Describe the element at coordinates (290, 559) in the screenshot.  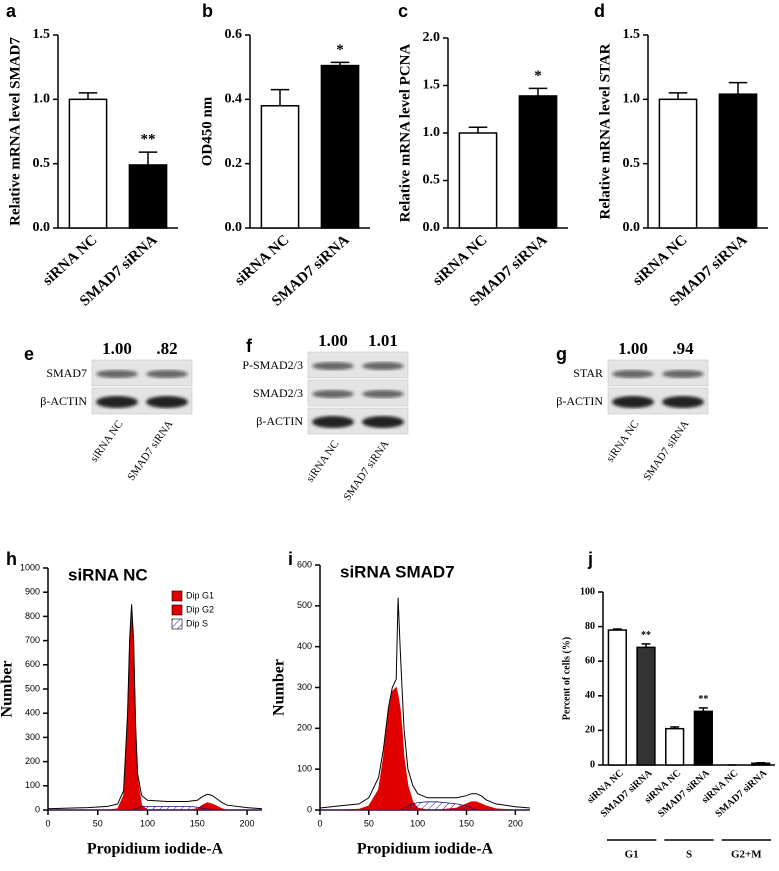
I see `panel-letter: i` at that location.